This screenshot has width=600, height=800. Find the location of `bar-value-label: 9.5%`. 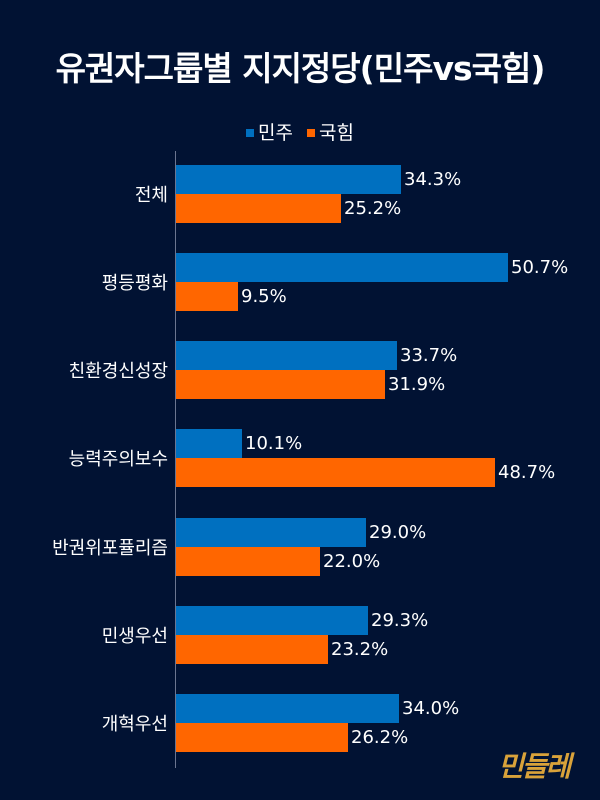

bar-value-label: 9.5% is located at coordinates (264, 297).